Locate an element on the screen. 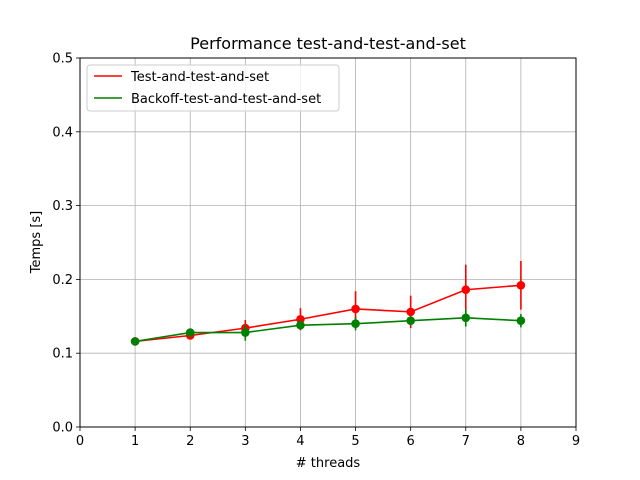  y-tick-label: 0.5 is located at coordinates (62, 59).